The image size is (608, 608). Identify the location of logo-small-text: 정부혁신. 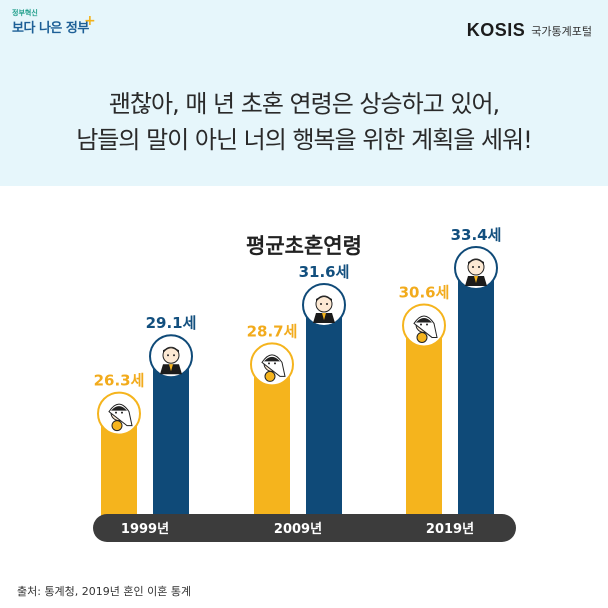
(25, 13).